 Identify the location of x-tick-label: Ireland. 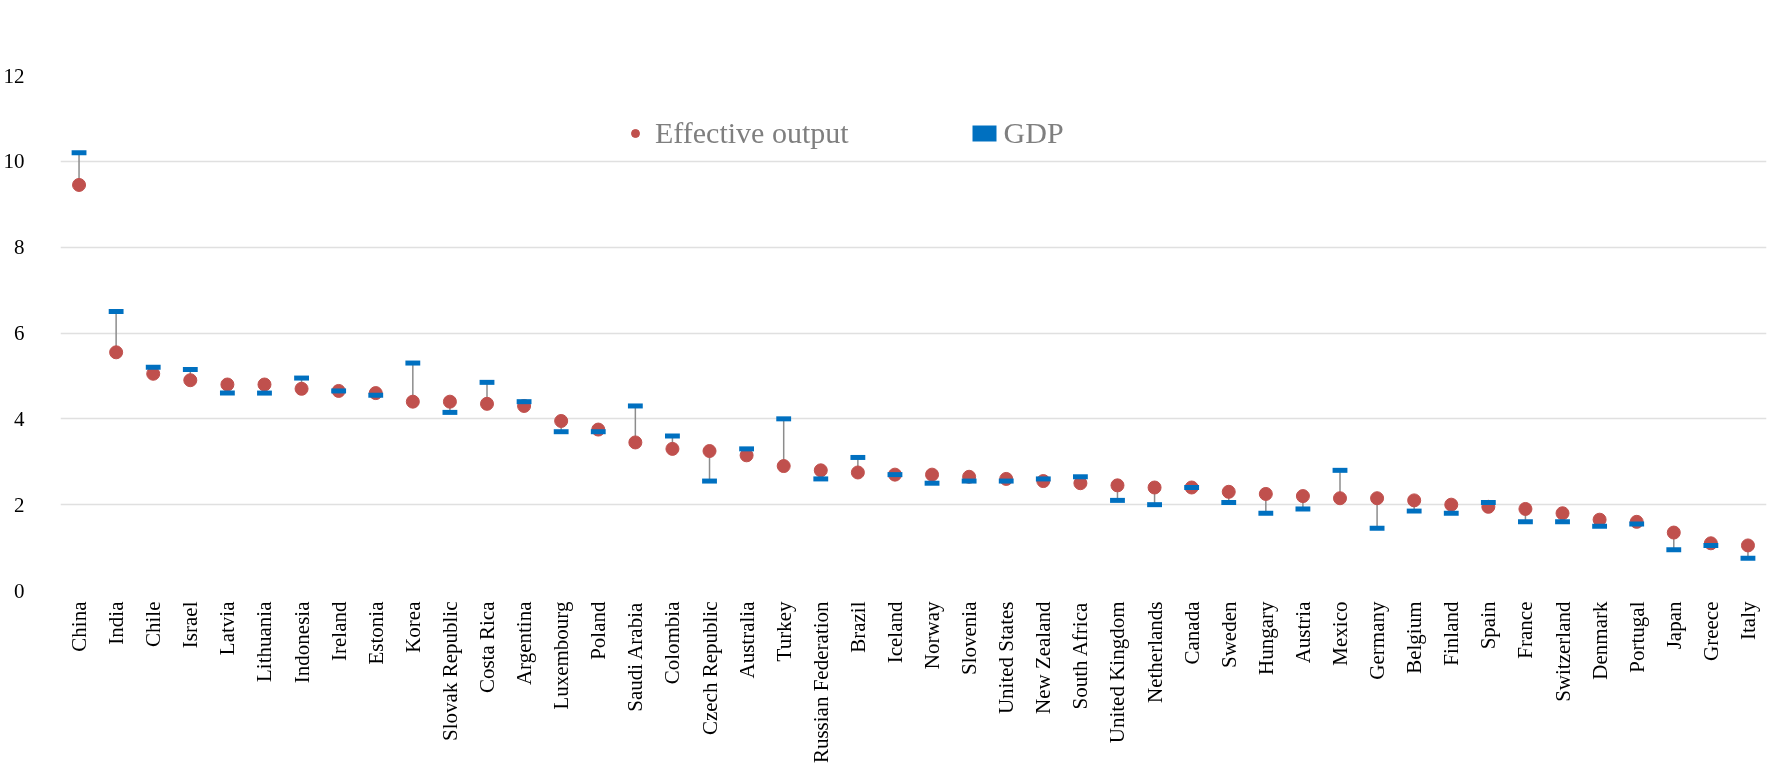
(338, 631).